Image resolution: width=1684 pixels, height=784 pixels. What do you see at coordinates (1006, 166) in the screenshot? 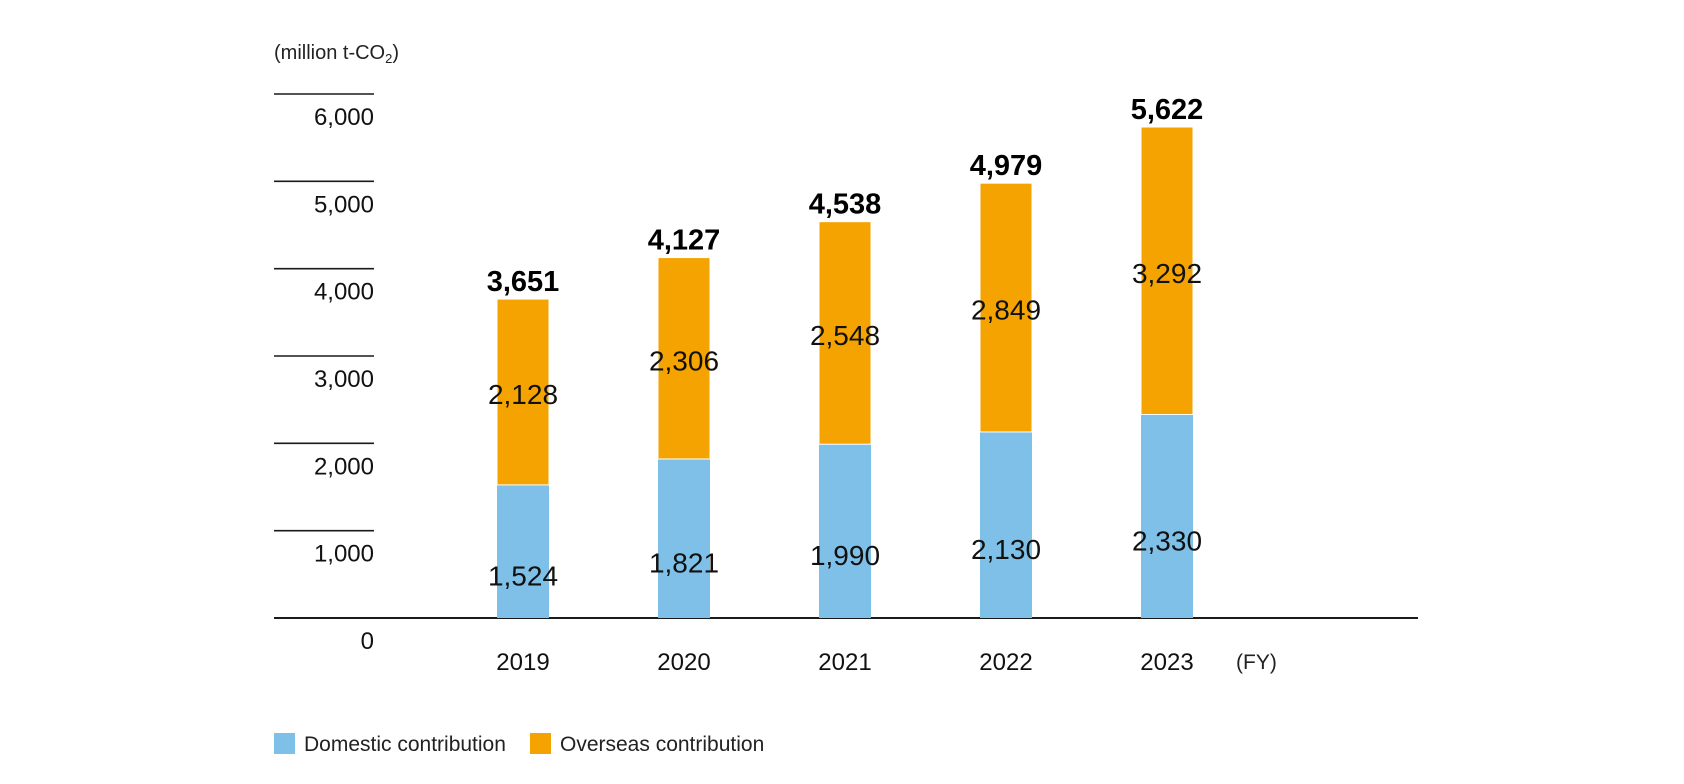
I see `total-label-2022: 4,979` at bounding box center [1006, 166].